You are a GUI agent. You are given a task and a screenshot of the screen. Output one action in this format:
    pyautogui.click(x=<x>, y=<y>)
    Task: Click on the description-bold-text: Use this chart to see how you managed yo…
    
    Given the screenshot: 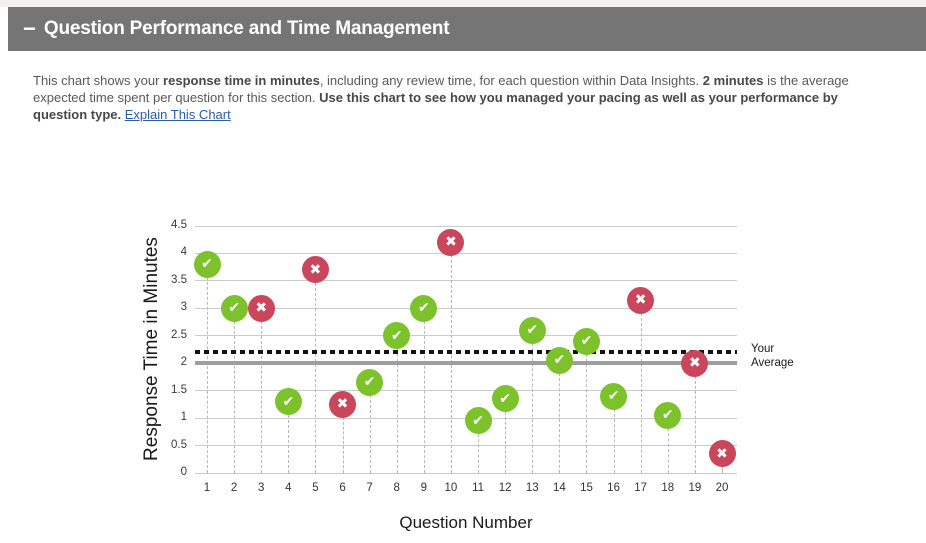 What is the action you would take?
    pyautogui.click(x=435, y=106)
    